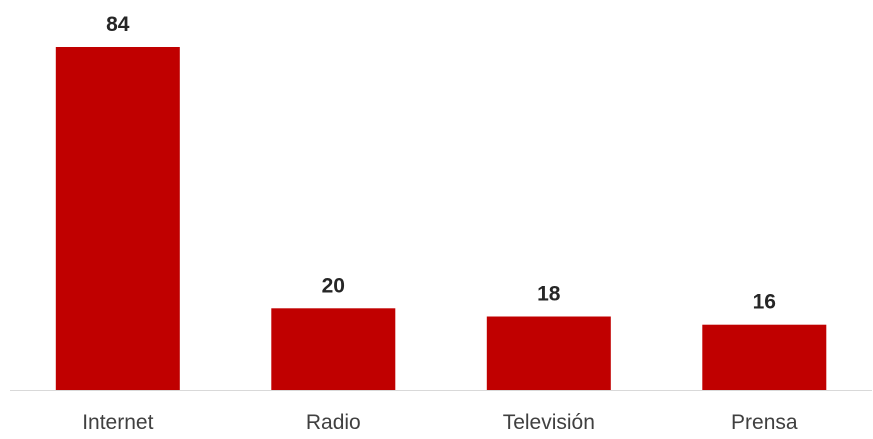 The width and height of the screenshot is (873, 439). What do you see at coordinates (333, 422) in the screenshot?
I see `category-tick-label: Radio` at bounding box center [333, 422].